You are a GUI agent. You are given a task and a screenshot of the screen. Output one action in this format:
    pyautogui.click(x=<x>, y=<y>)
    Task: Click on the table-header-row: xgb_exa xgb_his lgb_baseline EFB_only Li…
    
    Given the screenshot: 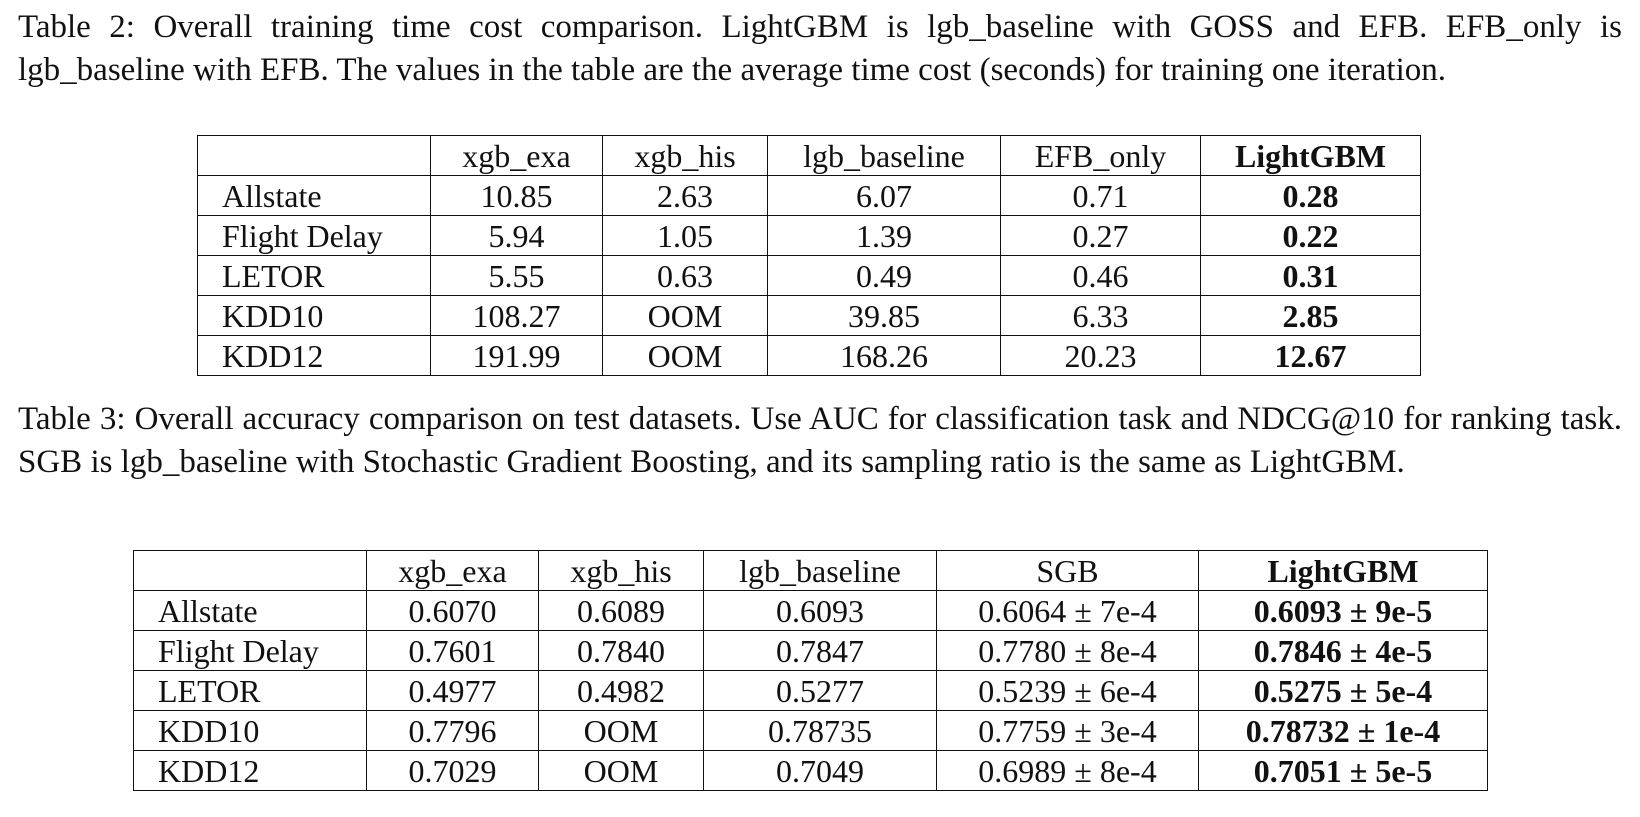 What is the action you would take?
    pyautogui.click(x=809, y=155)
    